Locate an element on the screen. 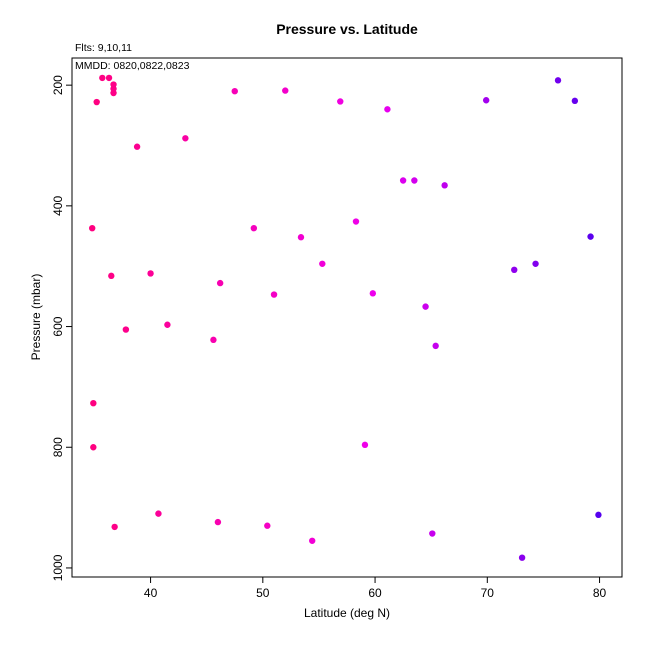 This screenshot has height=650, width=650. y-tick-label: 1000 is located at coordinates (58, 567).